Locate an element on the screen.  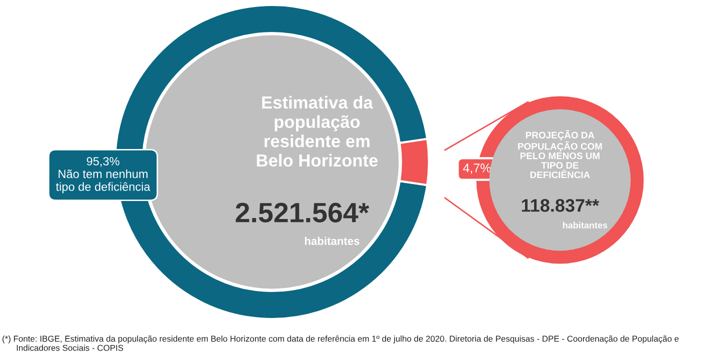
text: Estimativa da população residente em Belo Horizonte is located at coordinates (317, 131).